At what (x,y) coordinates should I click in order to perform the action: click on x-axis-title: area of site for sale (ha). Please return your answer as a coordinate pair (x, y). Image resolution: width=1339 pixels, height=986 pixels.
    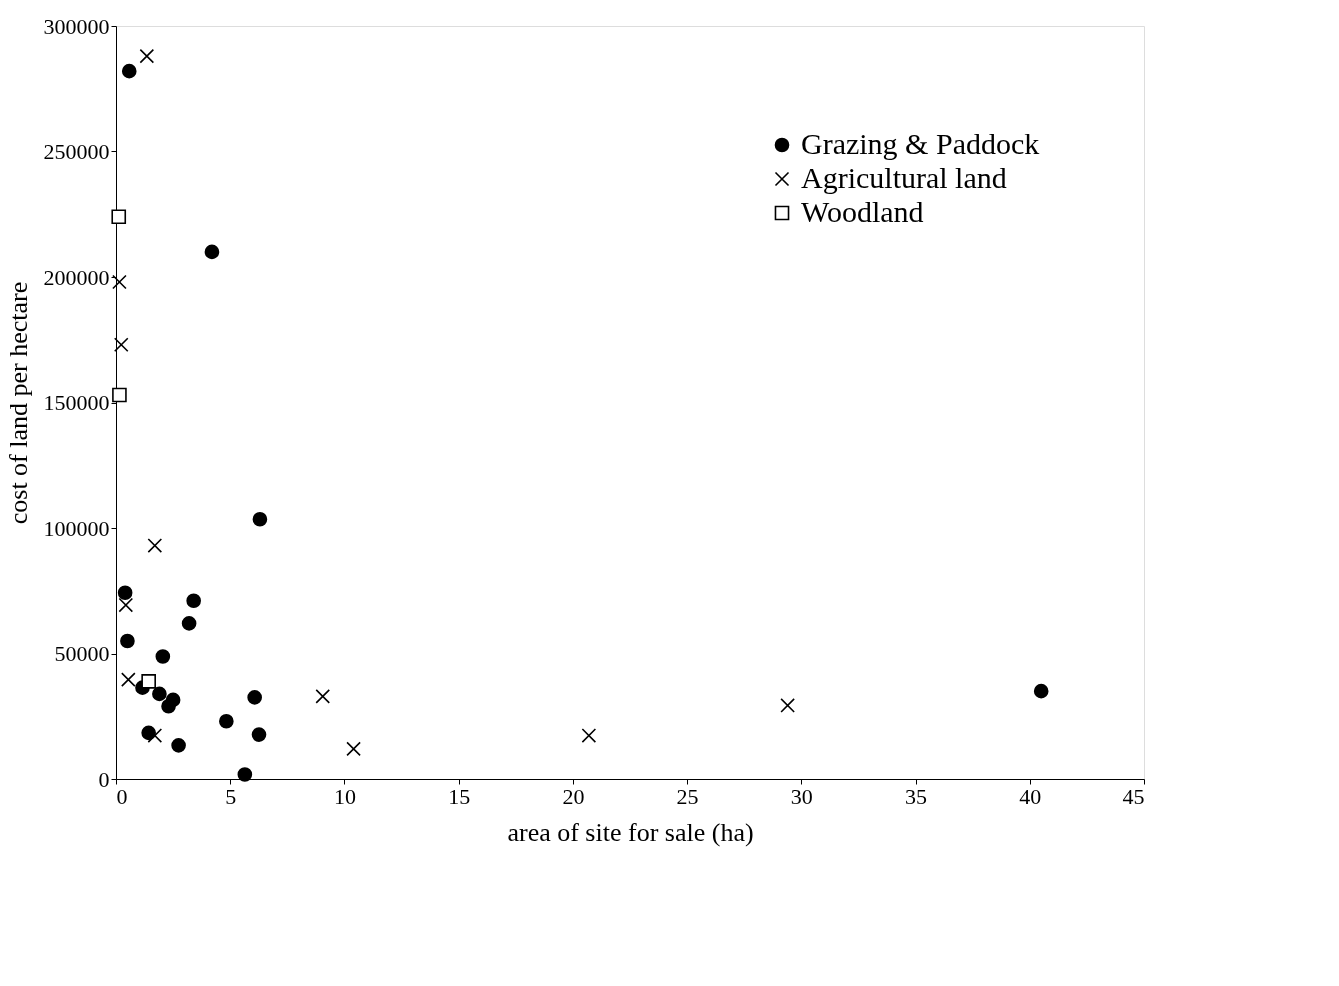
    Looking at the image, I should click on (630, 832).